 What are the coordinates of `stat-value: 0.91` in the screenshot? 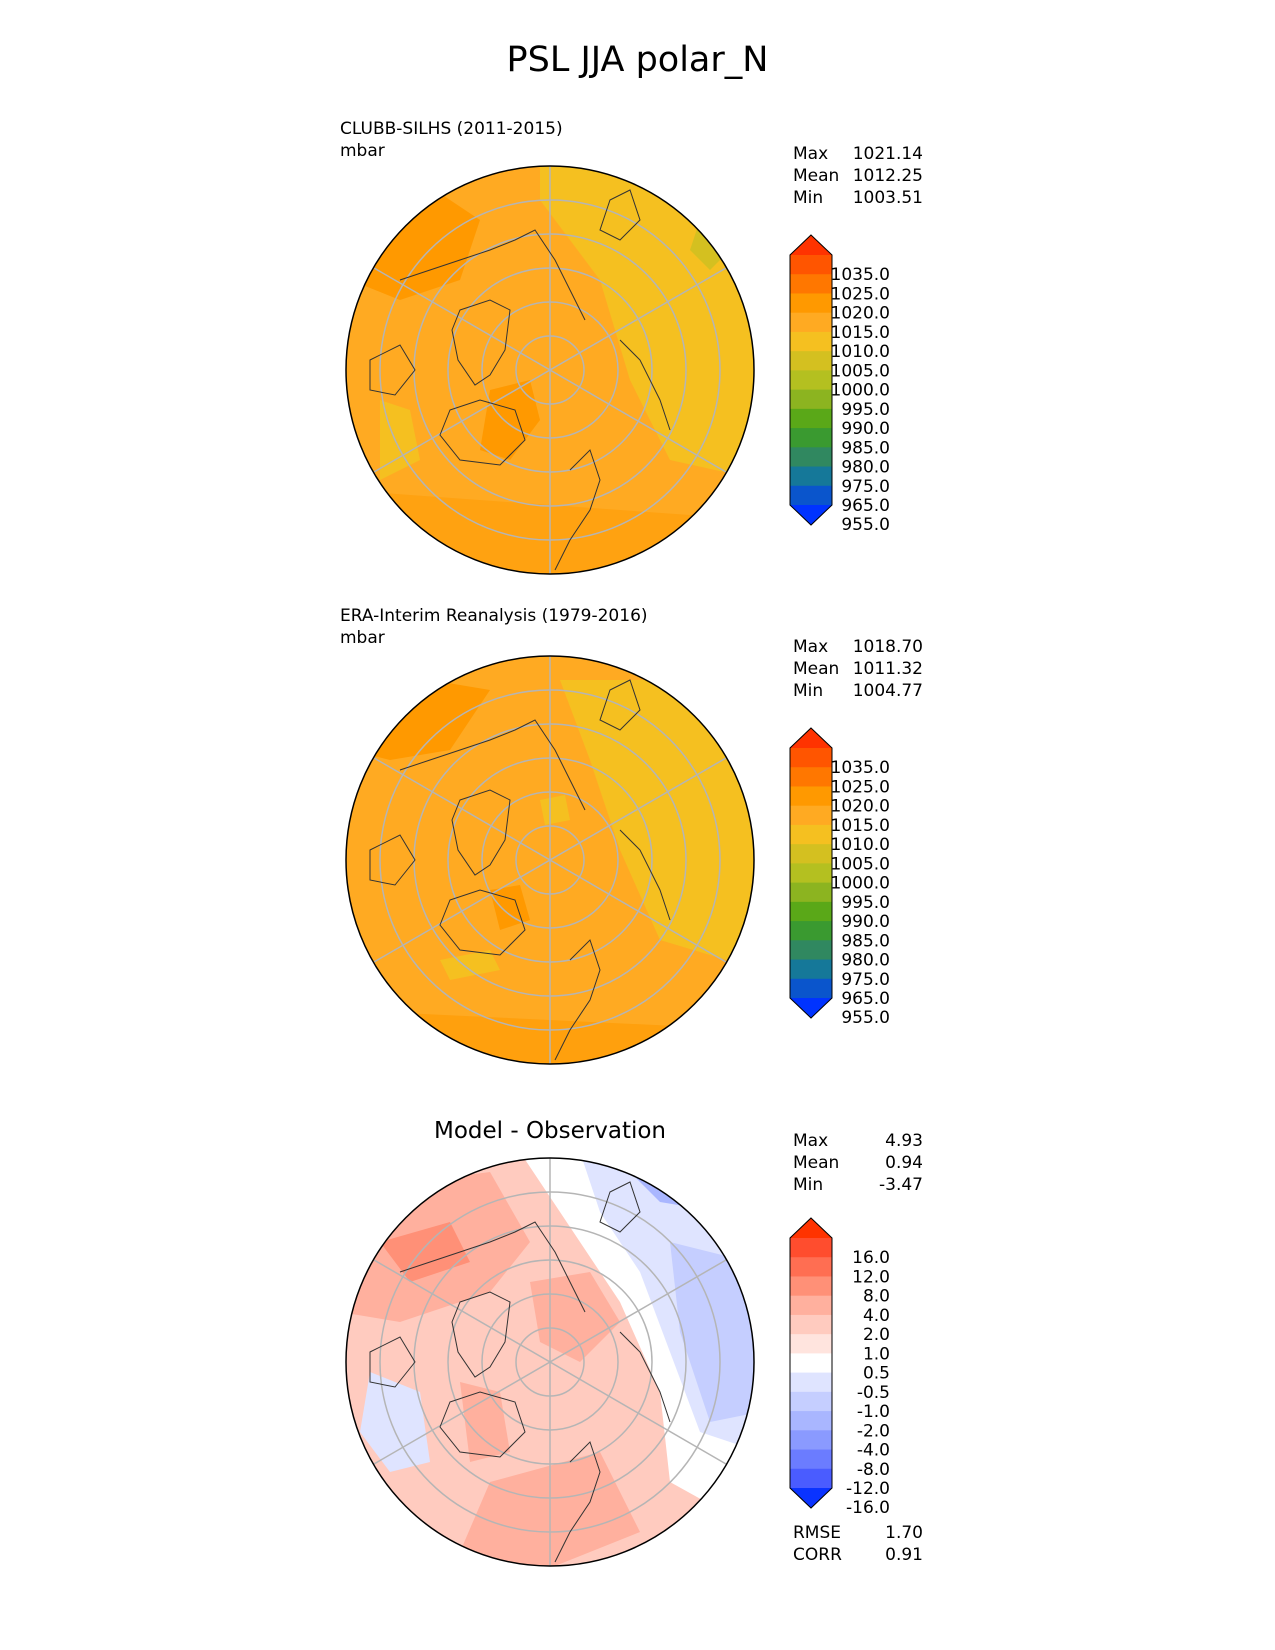 It's located at (904, 1555).